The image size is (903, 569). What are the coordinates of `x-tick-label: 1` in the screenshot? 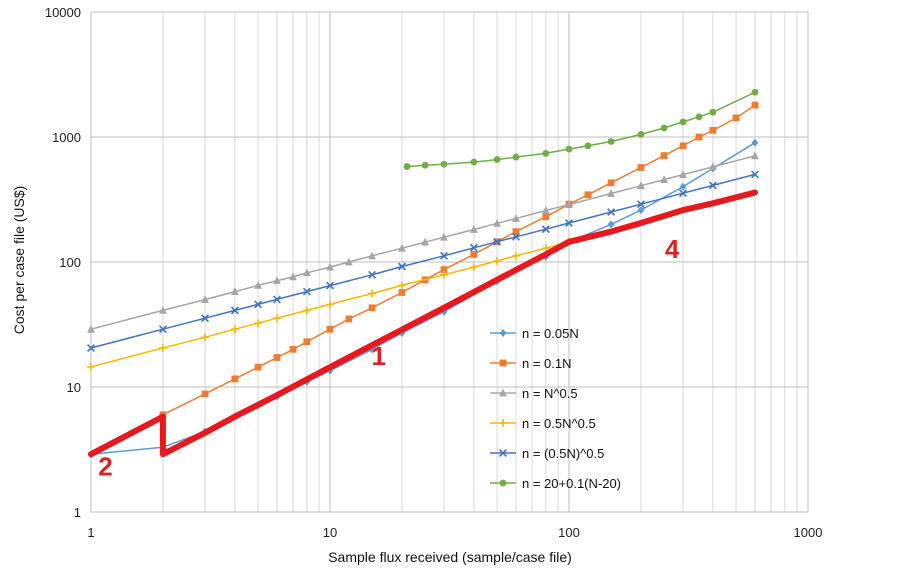 It's located at (90, 532).